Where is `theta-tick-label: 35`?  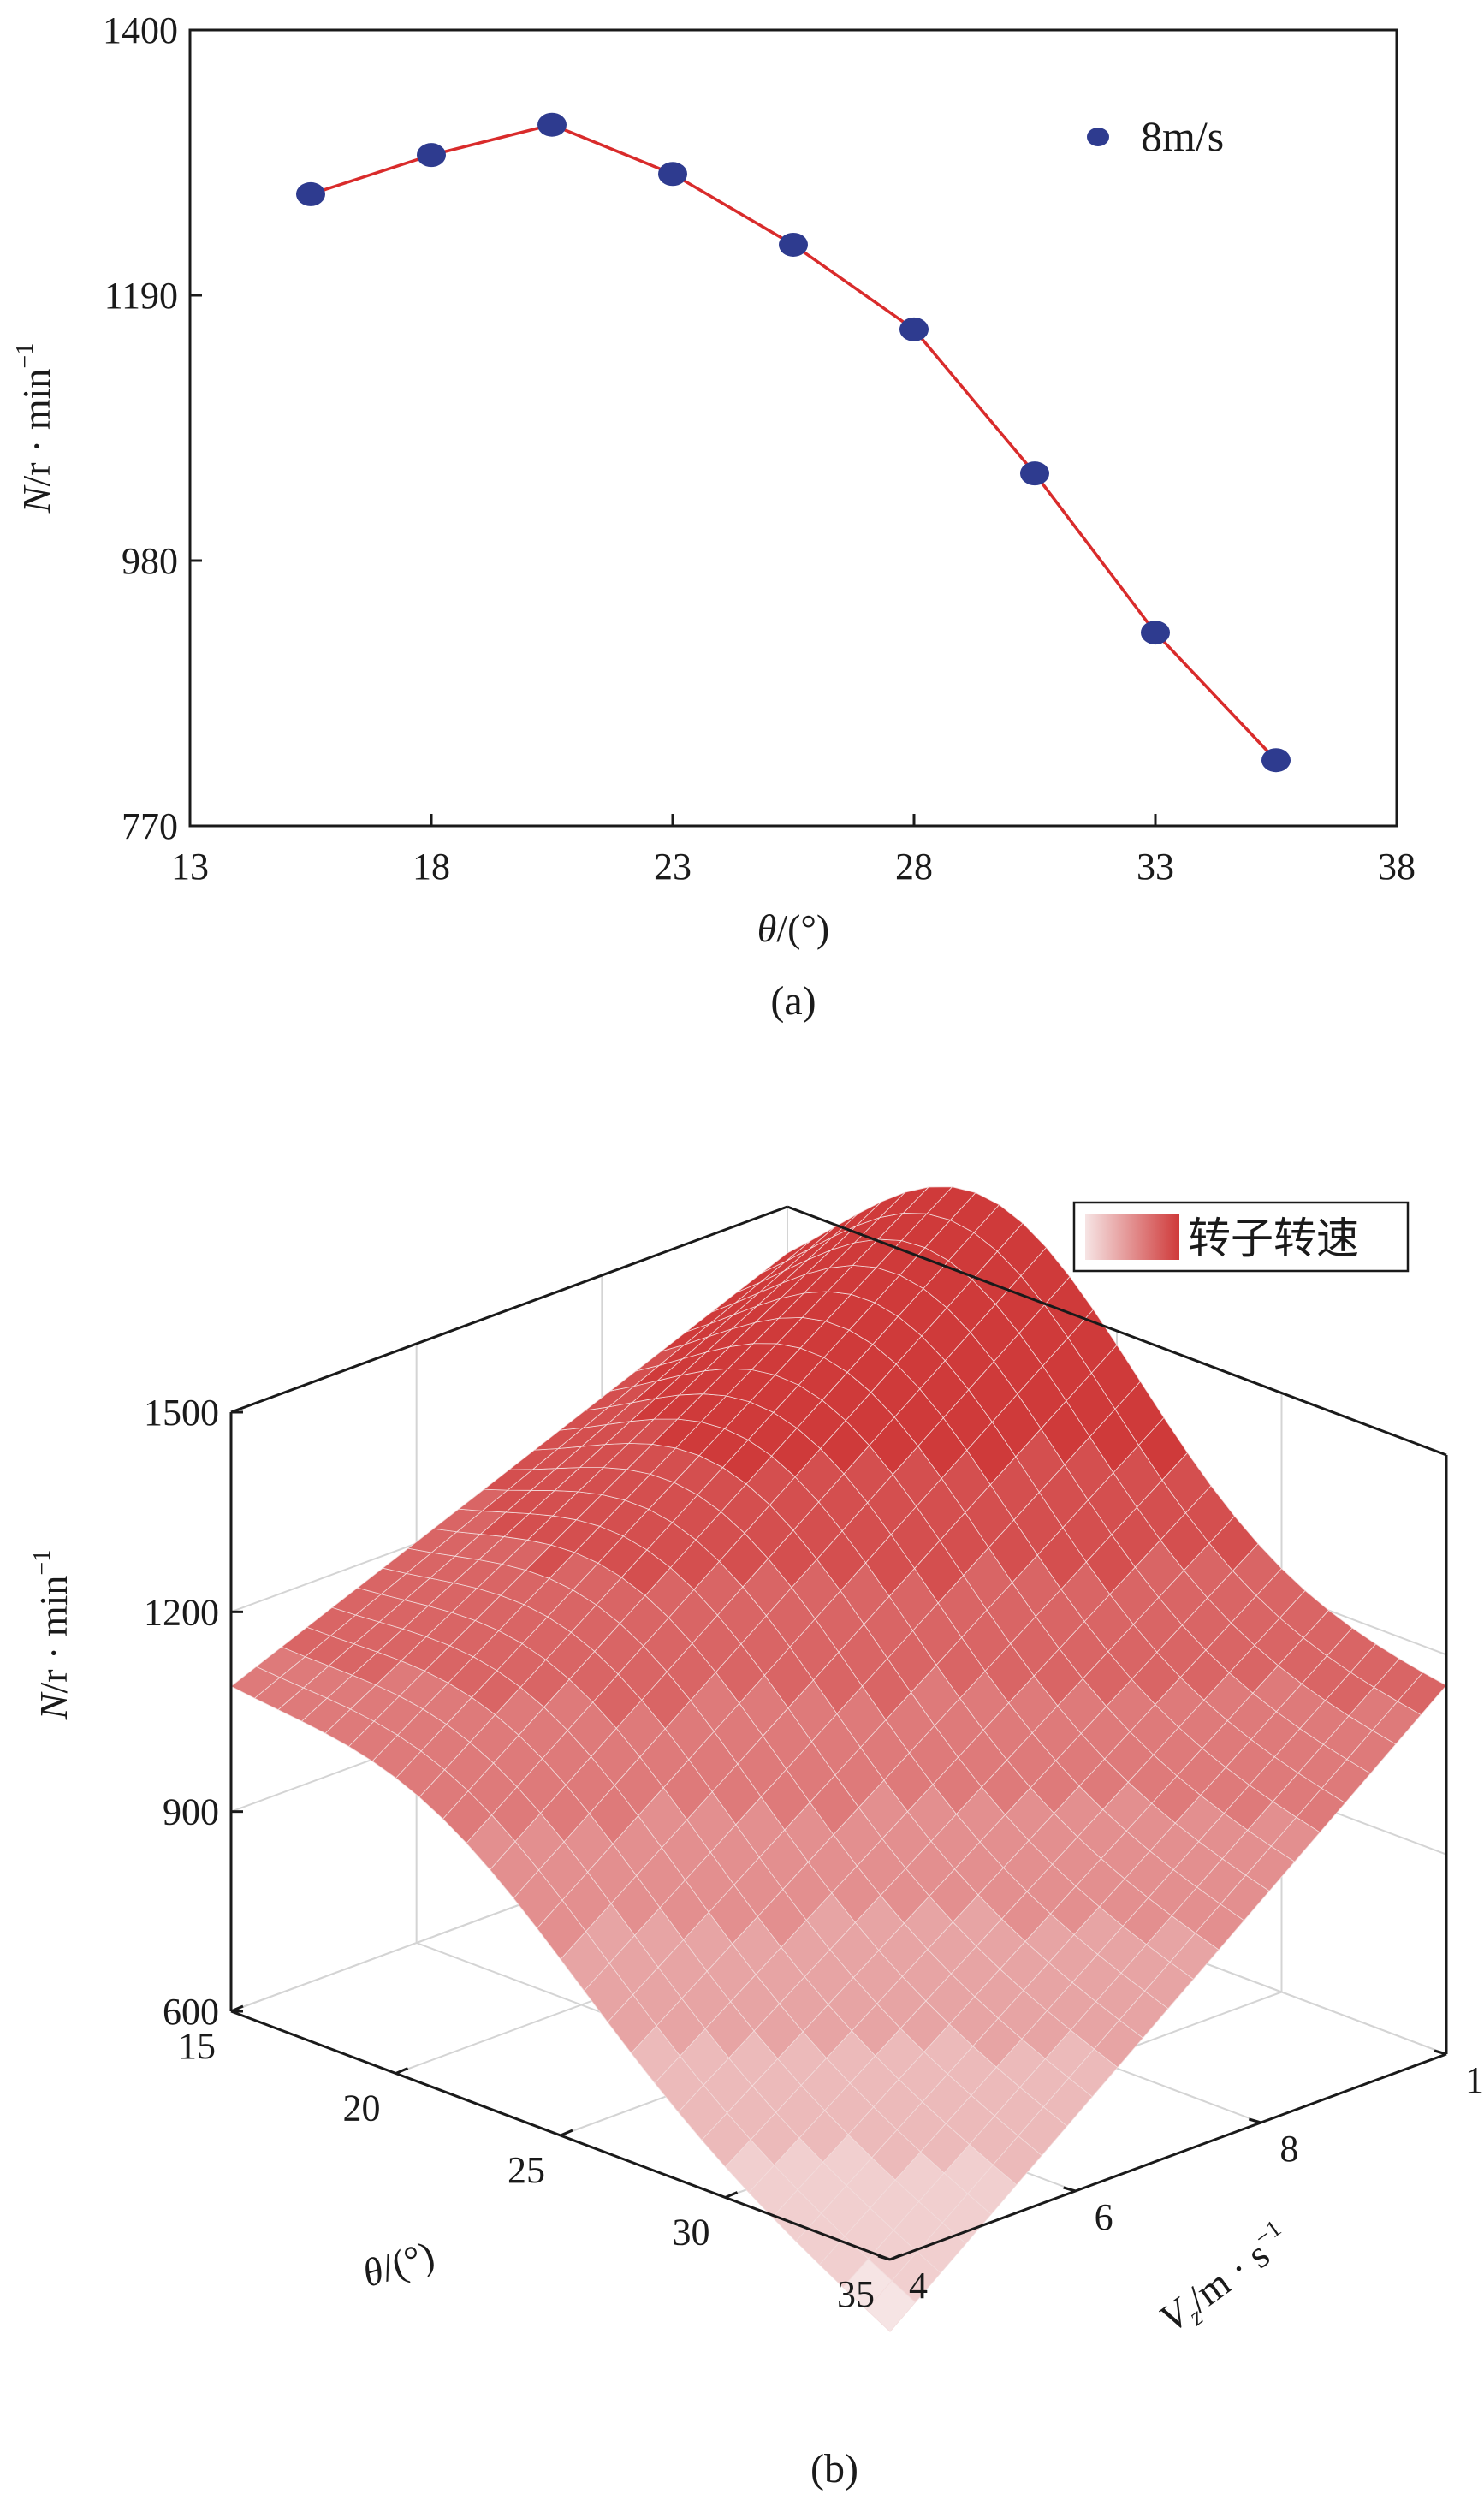
theta-tick-label: 35 is located at coordinates (856, 2294).